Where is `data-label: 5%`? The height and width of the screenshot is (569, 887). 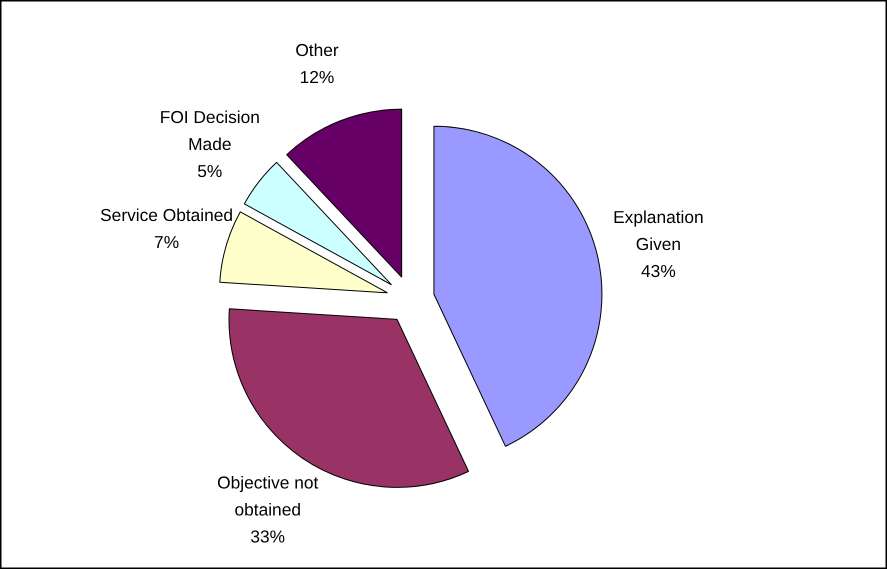
data-label: 5% is located at coordinates (209, 170).